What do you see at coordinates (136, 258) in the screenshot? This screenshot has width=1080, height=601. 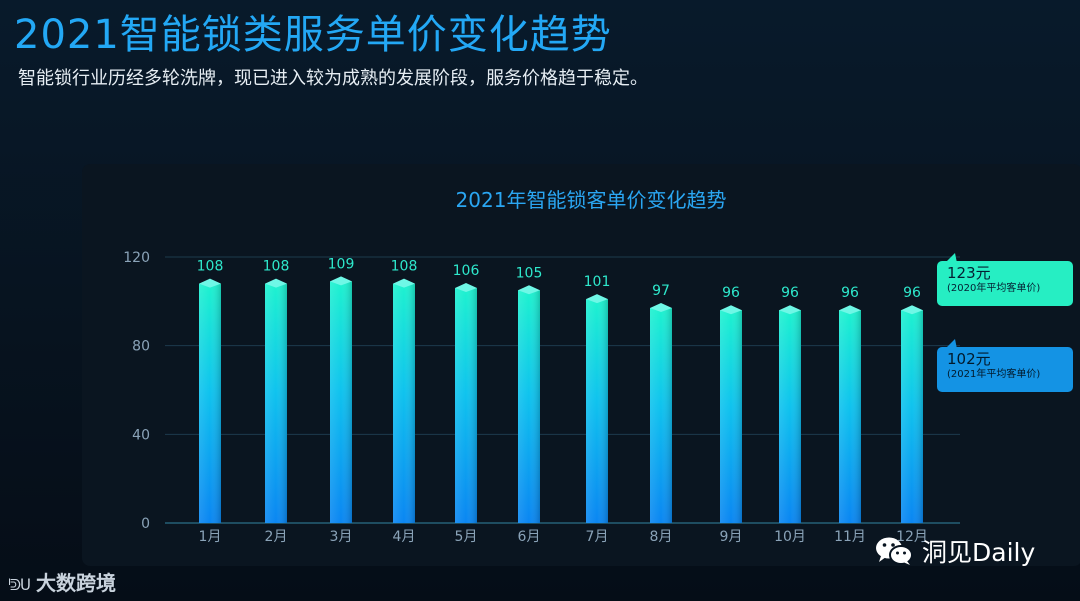 I see `y-tick-label: 120` at bounding box center [136, 258].